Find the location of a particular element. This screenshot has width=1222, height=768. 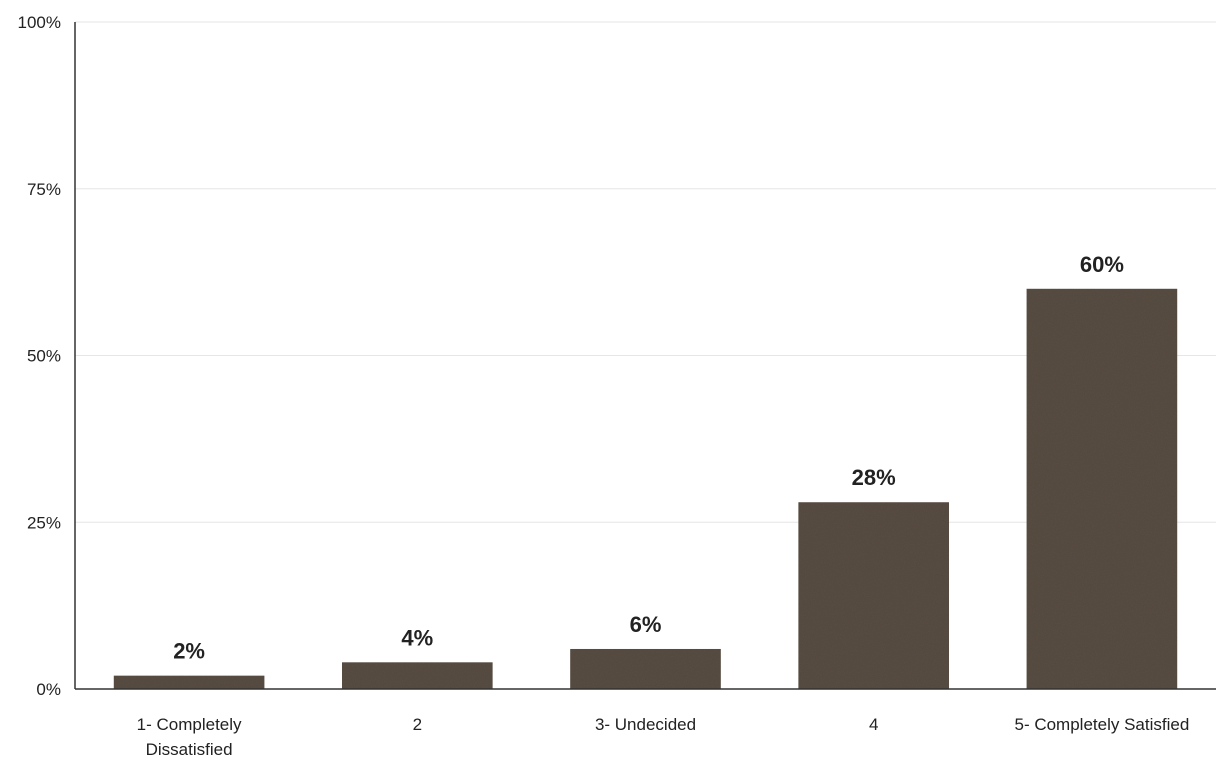

x-tick-label: 2 is located at coordinates (417, 724).